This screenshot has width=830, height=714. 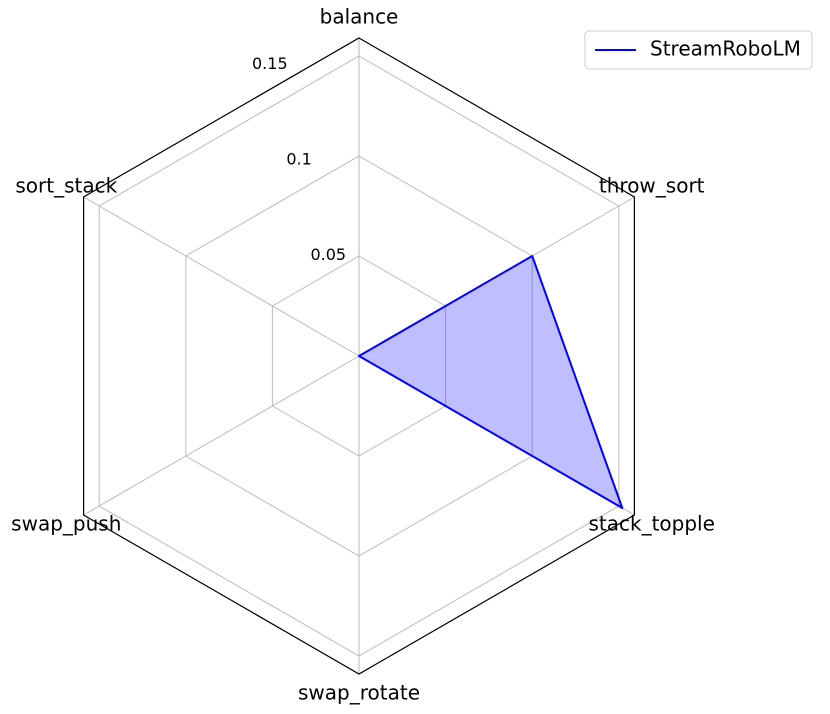 I want to click on category-label: sort_stack, so click(x=66, y=186).